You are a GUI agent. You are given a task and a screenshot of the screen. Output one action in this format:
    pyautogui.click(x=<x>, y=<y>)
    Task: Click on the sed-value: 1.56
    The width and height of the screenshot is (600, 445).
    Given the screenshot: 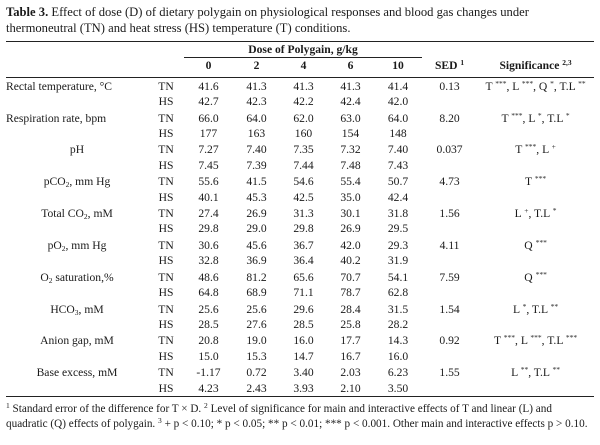 What is the action you would take?
    pyautogui.click(x=449, y=214)
    